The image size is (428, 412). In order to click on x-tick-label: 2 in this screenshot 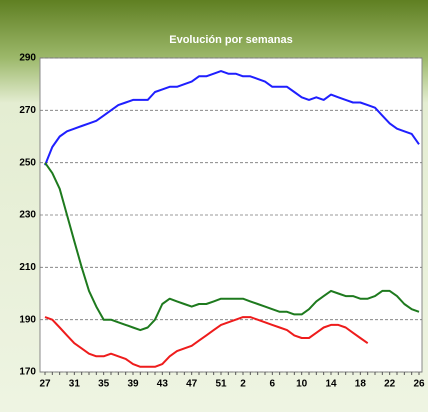, I will do `click(243, 384)`.